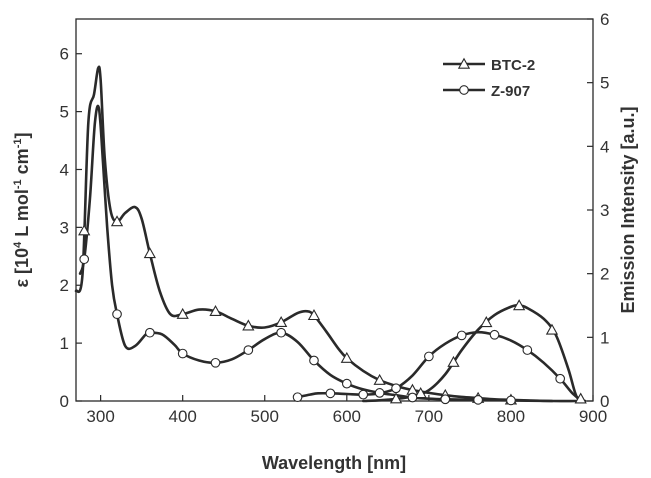 Image resolution: width=651 pixels, height=478 pixels. Describe the element at coordinates (22, 268) in the screenshot. I see `y-left-part-1: ε [10` at that location.